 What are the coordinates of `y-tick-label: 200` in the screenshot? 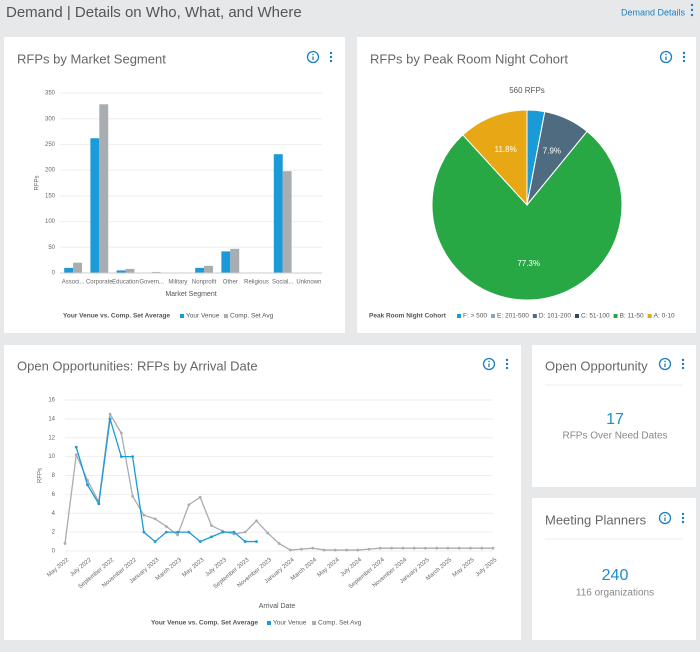 It's located at (50, 171).